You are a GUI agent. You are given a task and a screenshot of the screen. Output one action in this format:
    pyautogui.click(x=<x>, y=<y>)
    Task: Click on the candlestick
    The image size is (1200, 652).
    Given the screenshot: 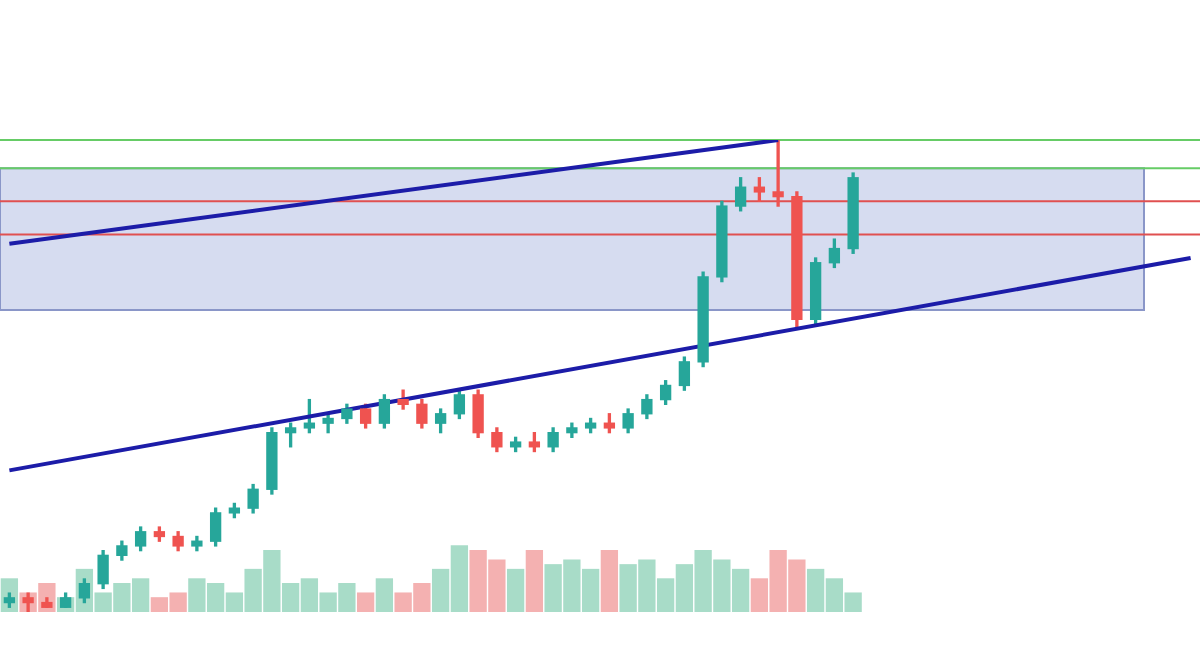 What is the action you would take?
    pyautogui.click(x=778, y=173)
    